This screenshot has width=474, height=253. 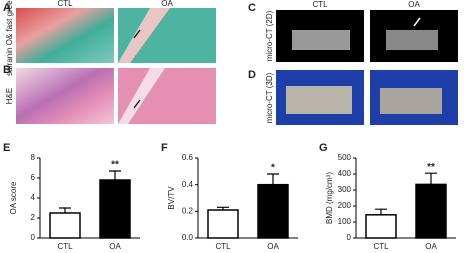 What do you see at coordinates (345, 173) in the screenshot?
I see `y-tick-label: 400` at bounding box center [345, 173].